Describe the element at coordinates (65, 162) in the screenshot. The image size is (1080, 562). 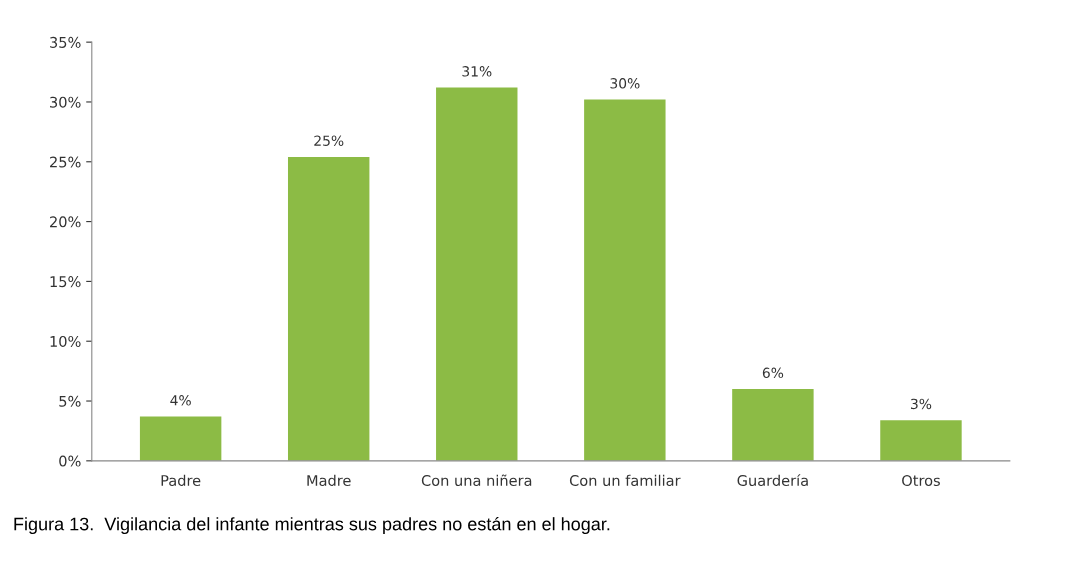
I see `y-tick-label: 25%` at that location.